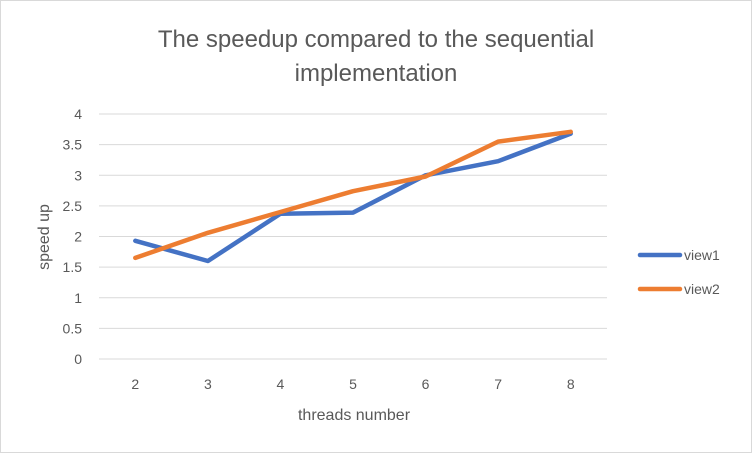 The width and height of the screenshot is (752, 453). Describe the element at coordinates (73, 328) in the screenshot. I see `y-tick-label: 0.5` at that location.